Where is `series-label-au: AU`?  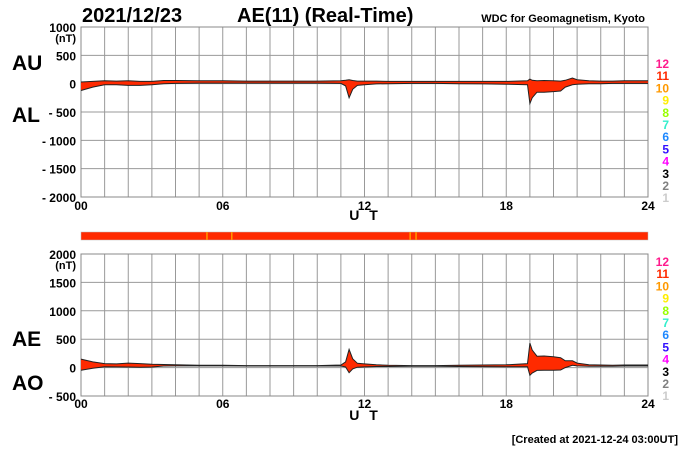
series-label-au: AU is located at coordinates (27, 63).